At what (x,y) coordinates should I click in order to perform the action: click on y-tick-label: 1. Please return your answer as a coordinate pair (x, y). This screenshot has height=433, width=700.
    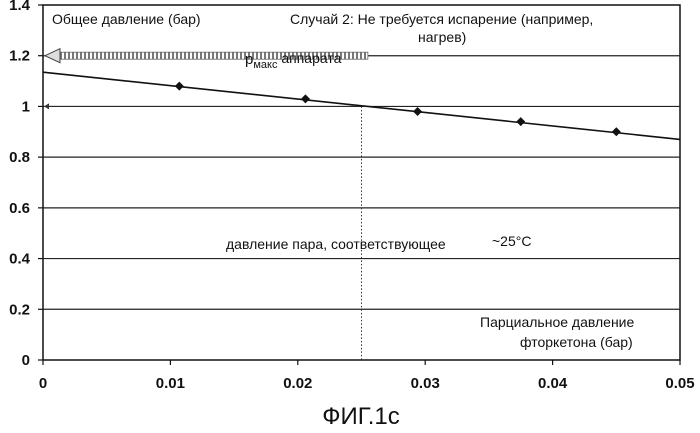
    Looking at the image, I should click on (26, 106).